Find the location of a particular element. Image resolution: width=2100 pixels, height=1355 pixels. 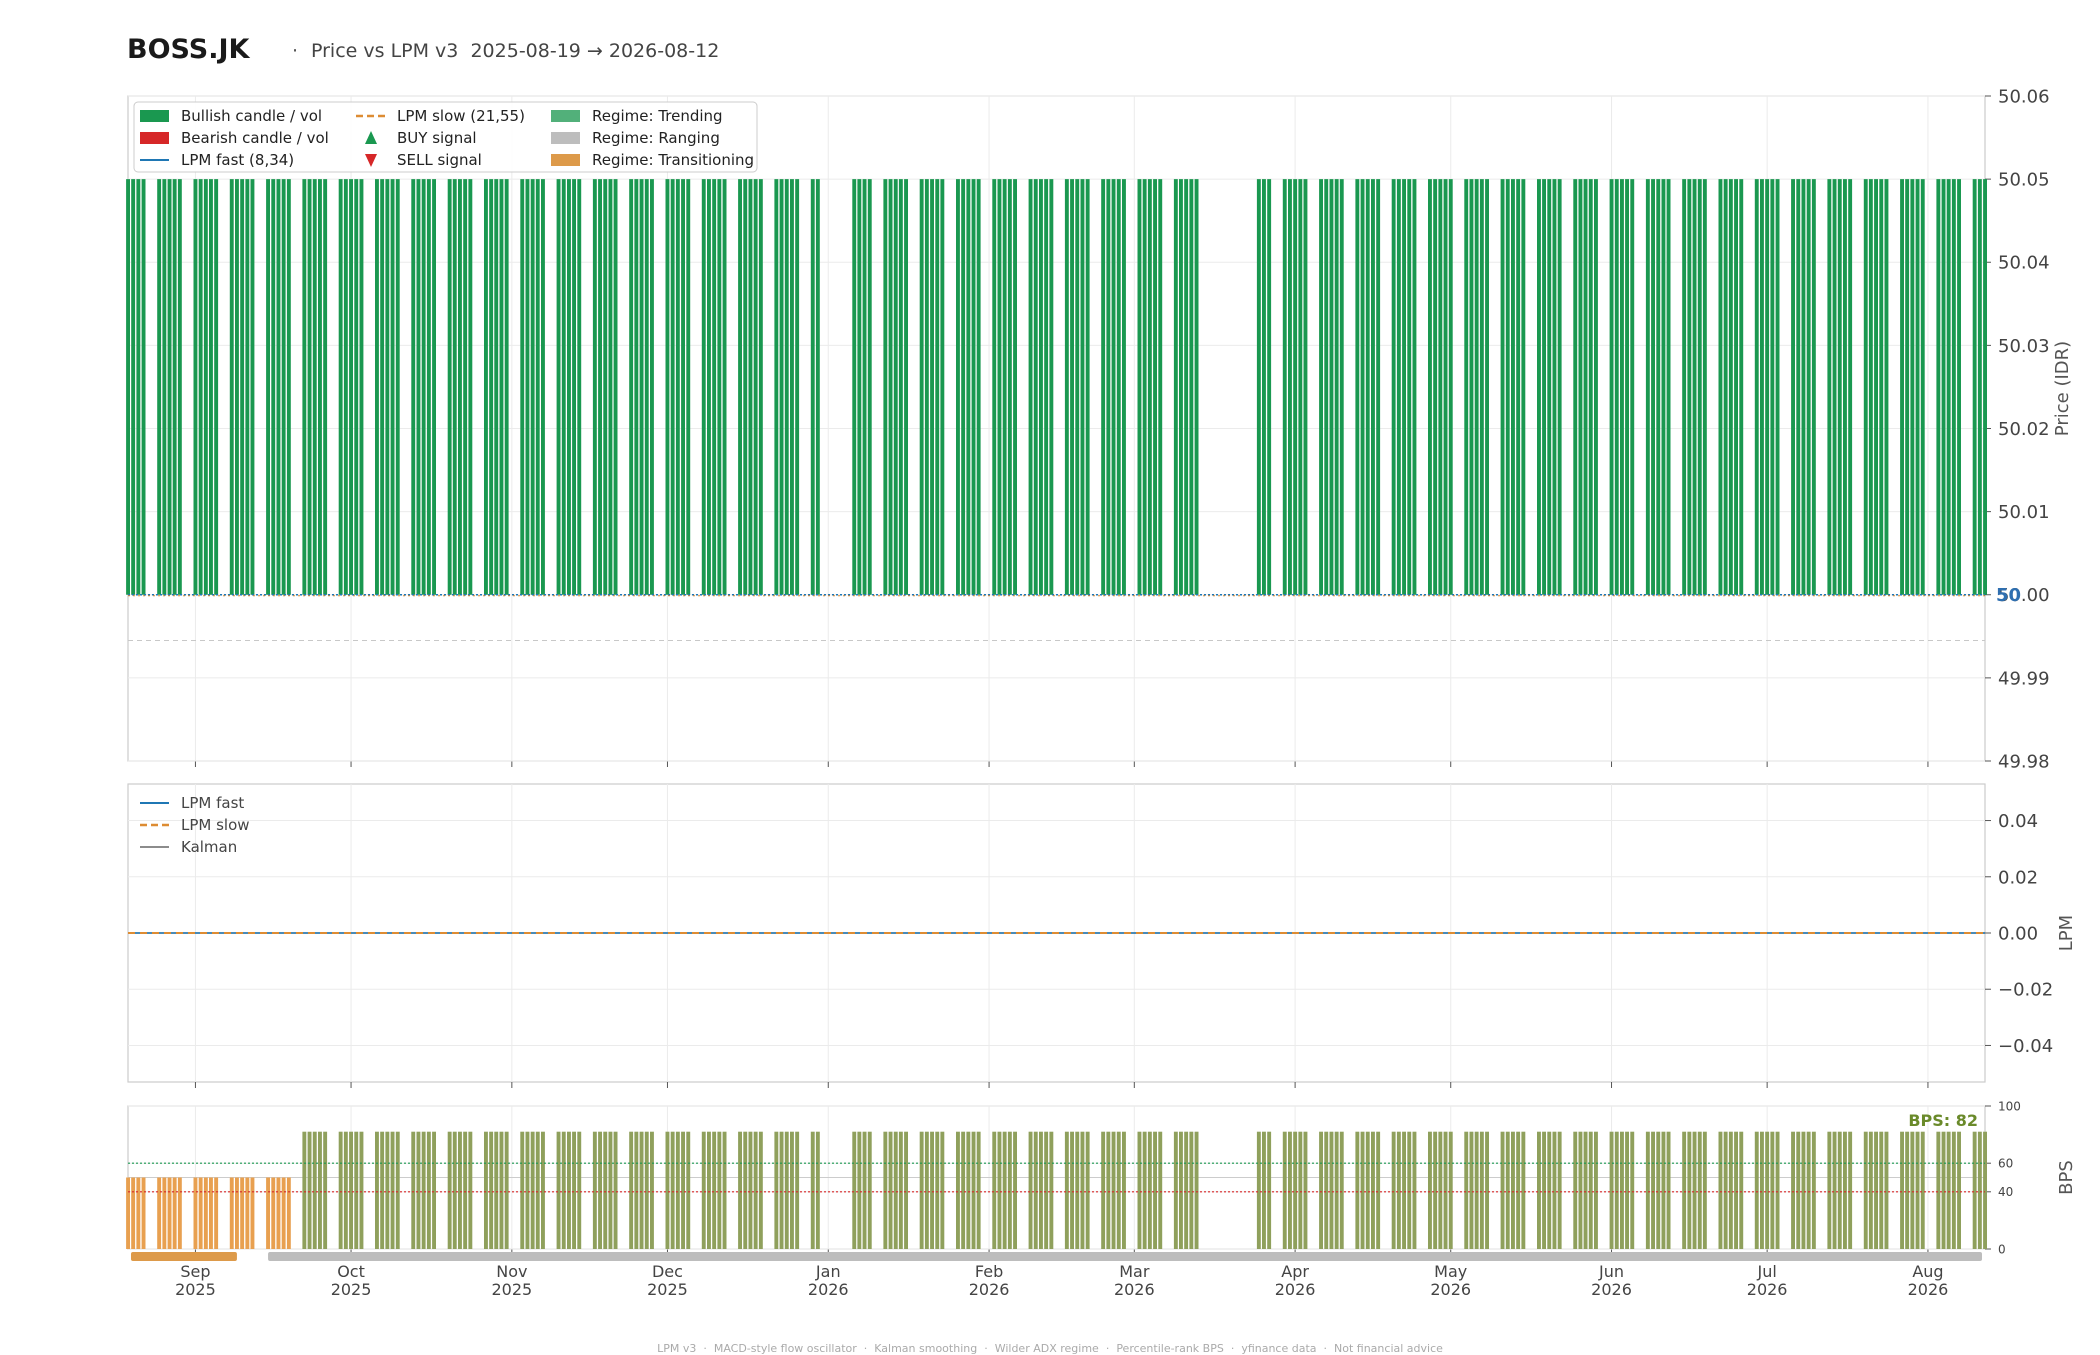

price-axis-label: Price (IDR) is located at coordinates (2062, 388).